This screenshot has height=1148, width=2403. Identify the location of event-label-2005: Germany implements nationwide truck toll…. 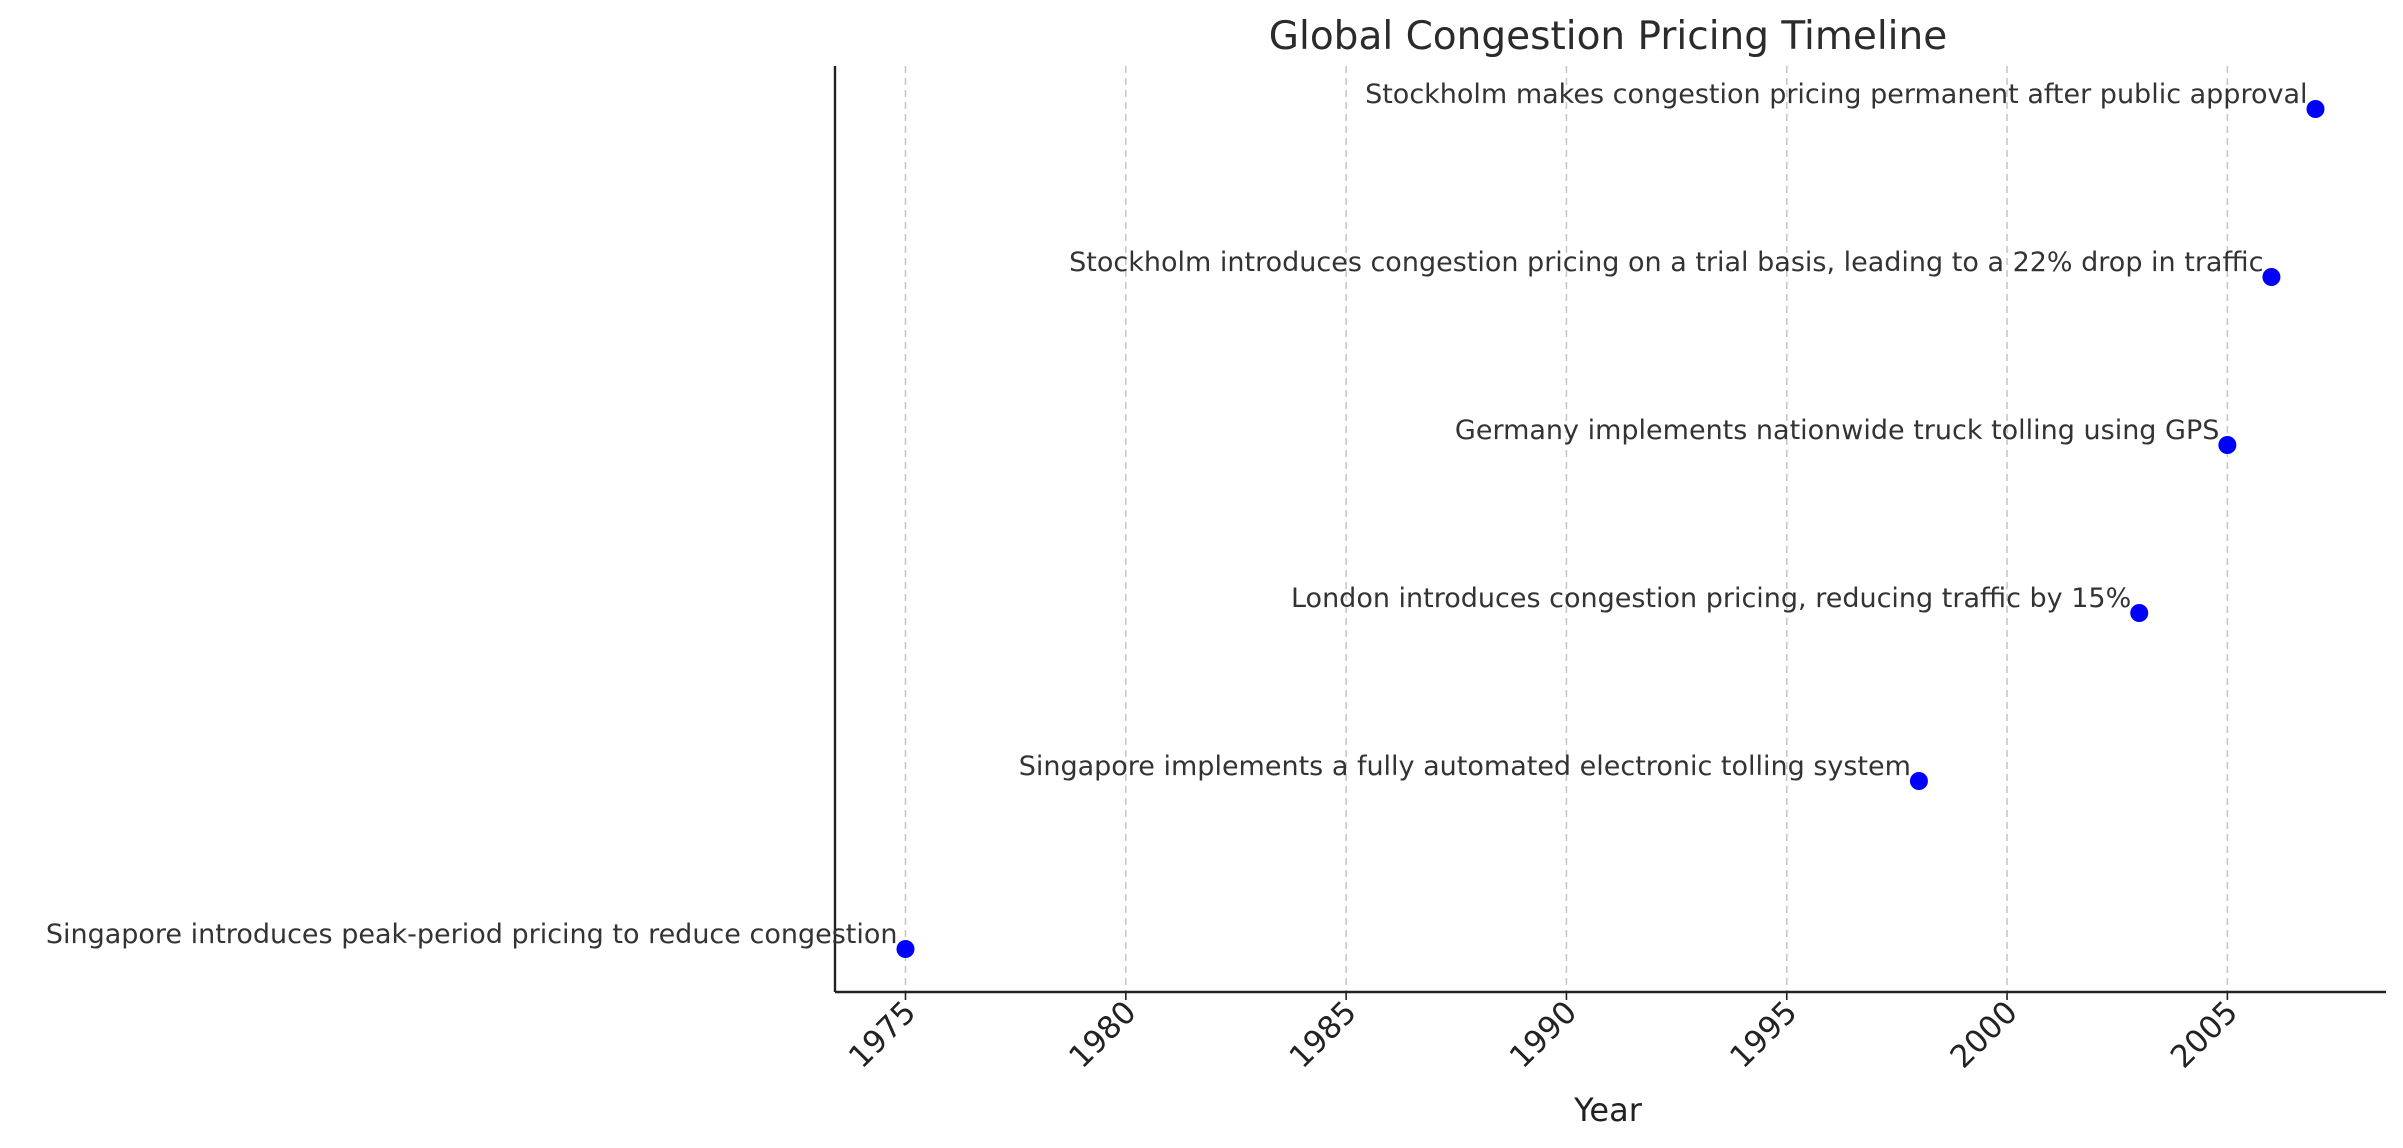
(1837, 430).